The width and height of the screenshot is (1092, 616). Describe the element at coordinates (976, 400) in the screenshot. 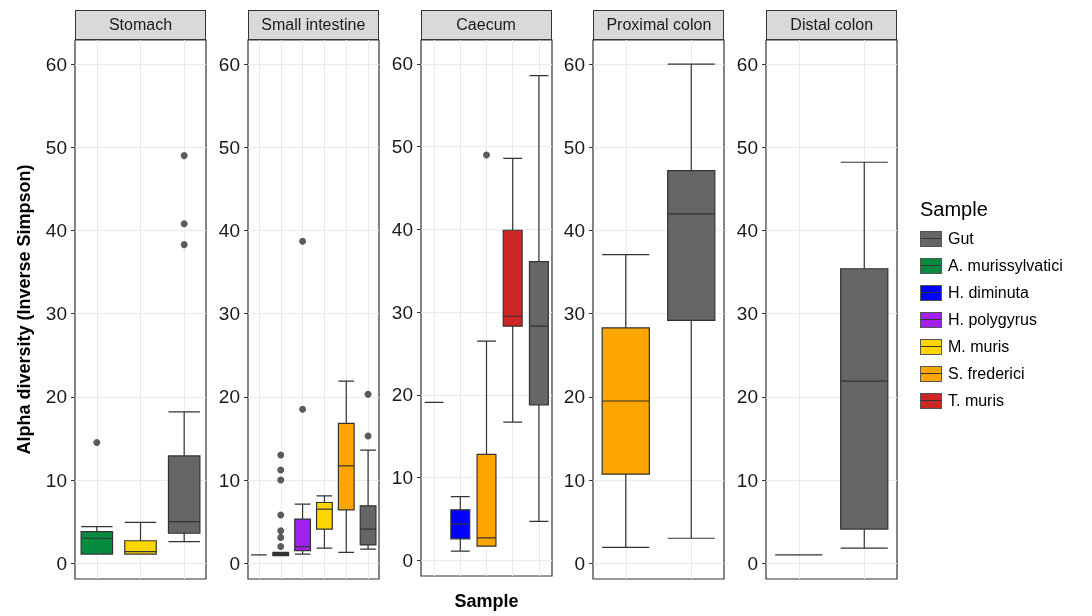

I see `legend-label: T. muris` at that location.